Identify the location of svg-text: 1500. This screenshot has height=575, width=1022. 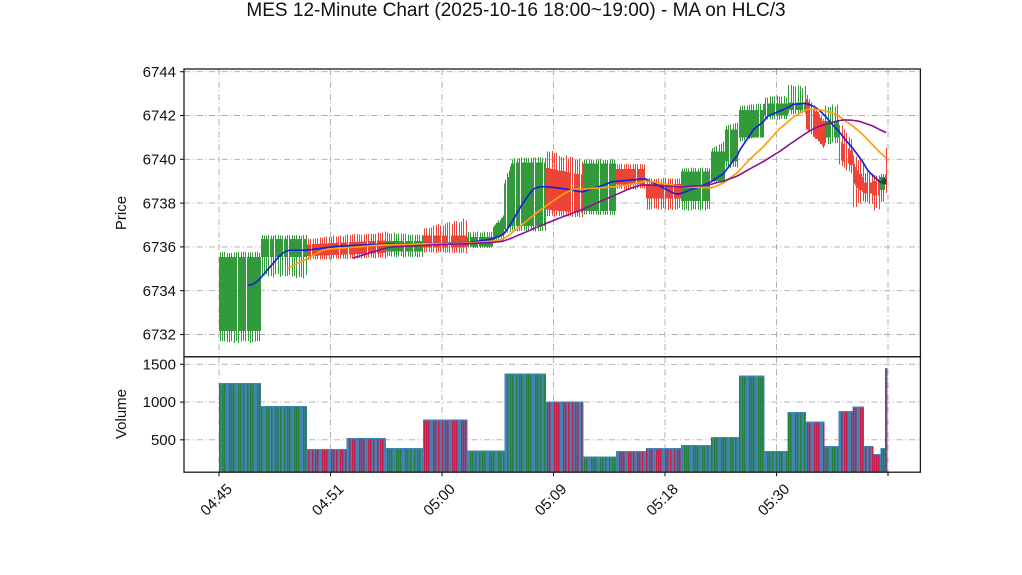
(159, 365).